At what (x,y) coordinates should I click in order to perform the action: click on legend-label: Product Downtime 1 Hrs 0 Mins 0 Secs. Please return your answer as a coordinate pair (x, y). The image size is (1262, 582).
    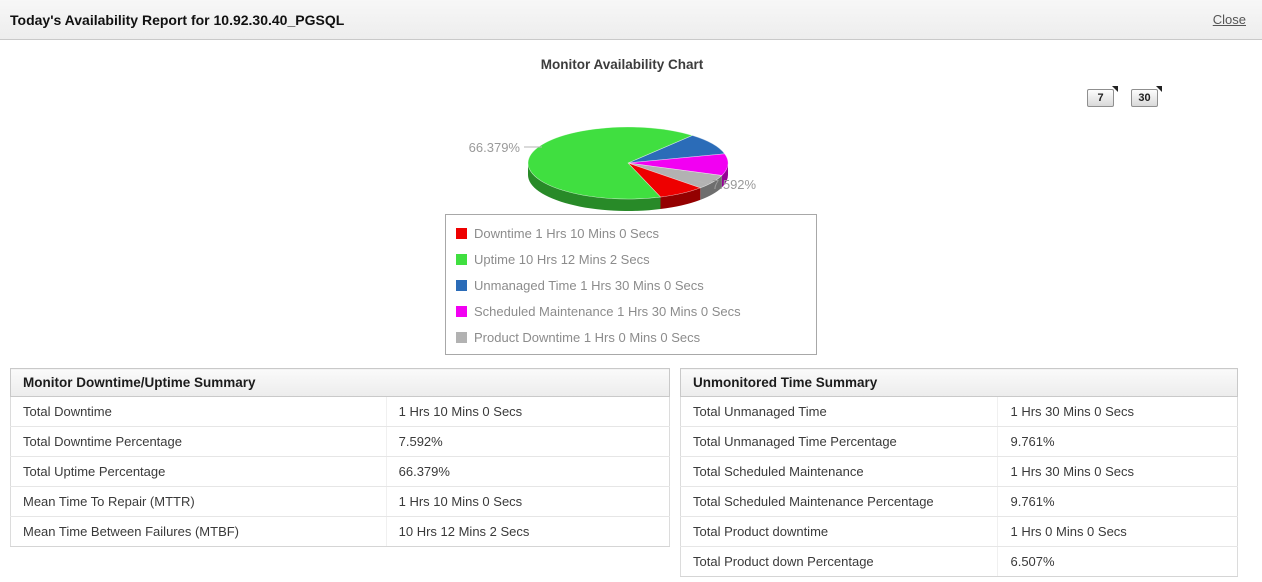
    Looking at the image, I should click on (587, 337).